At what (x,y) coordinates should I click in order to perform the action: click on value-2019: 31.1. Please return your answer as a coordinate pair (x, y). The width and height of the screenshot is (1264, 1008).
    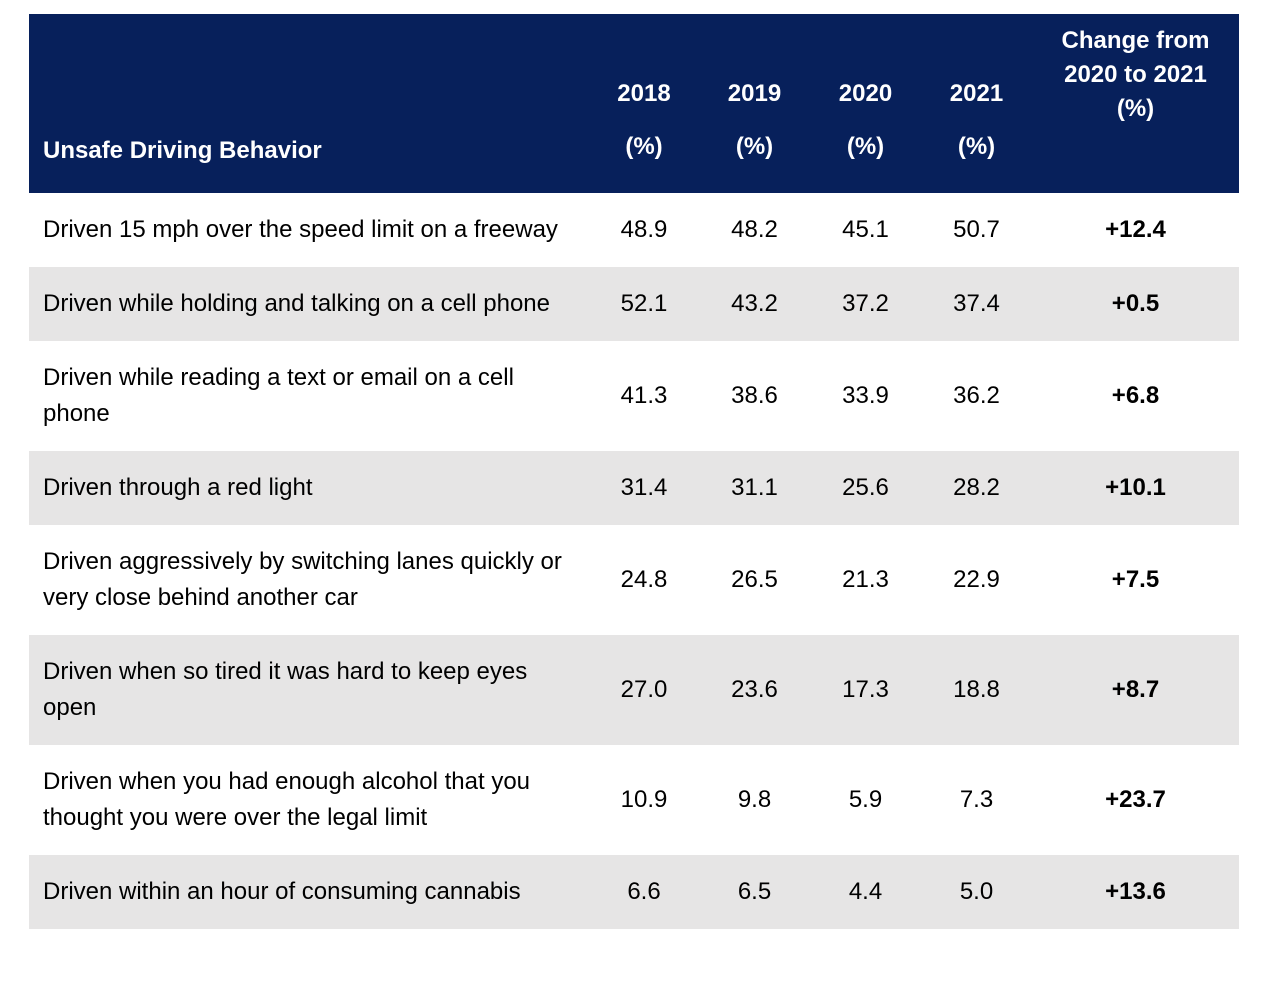
    Looking at the image, I should click on (754, 487).